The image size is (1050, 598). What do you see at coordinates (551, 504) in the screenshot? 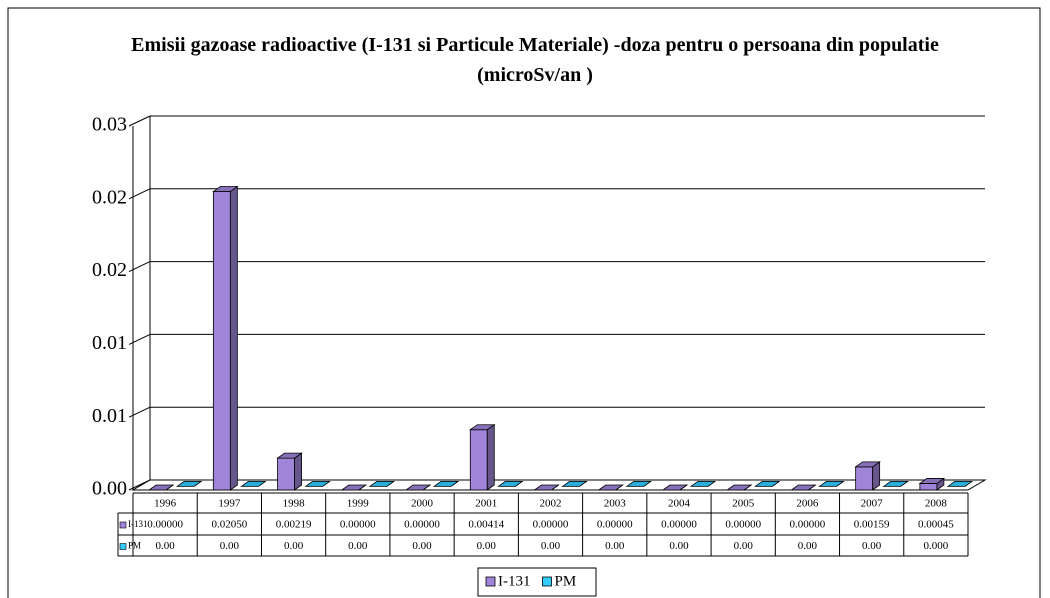
I see `x-tick-label: 2002` at bounding box center [551, 504].